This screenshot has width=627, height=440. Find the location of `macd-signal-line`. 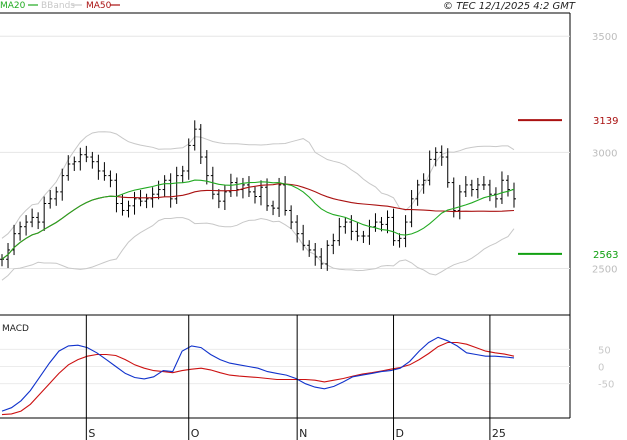

macd-signal-line is located at coordinates (258, 378).